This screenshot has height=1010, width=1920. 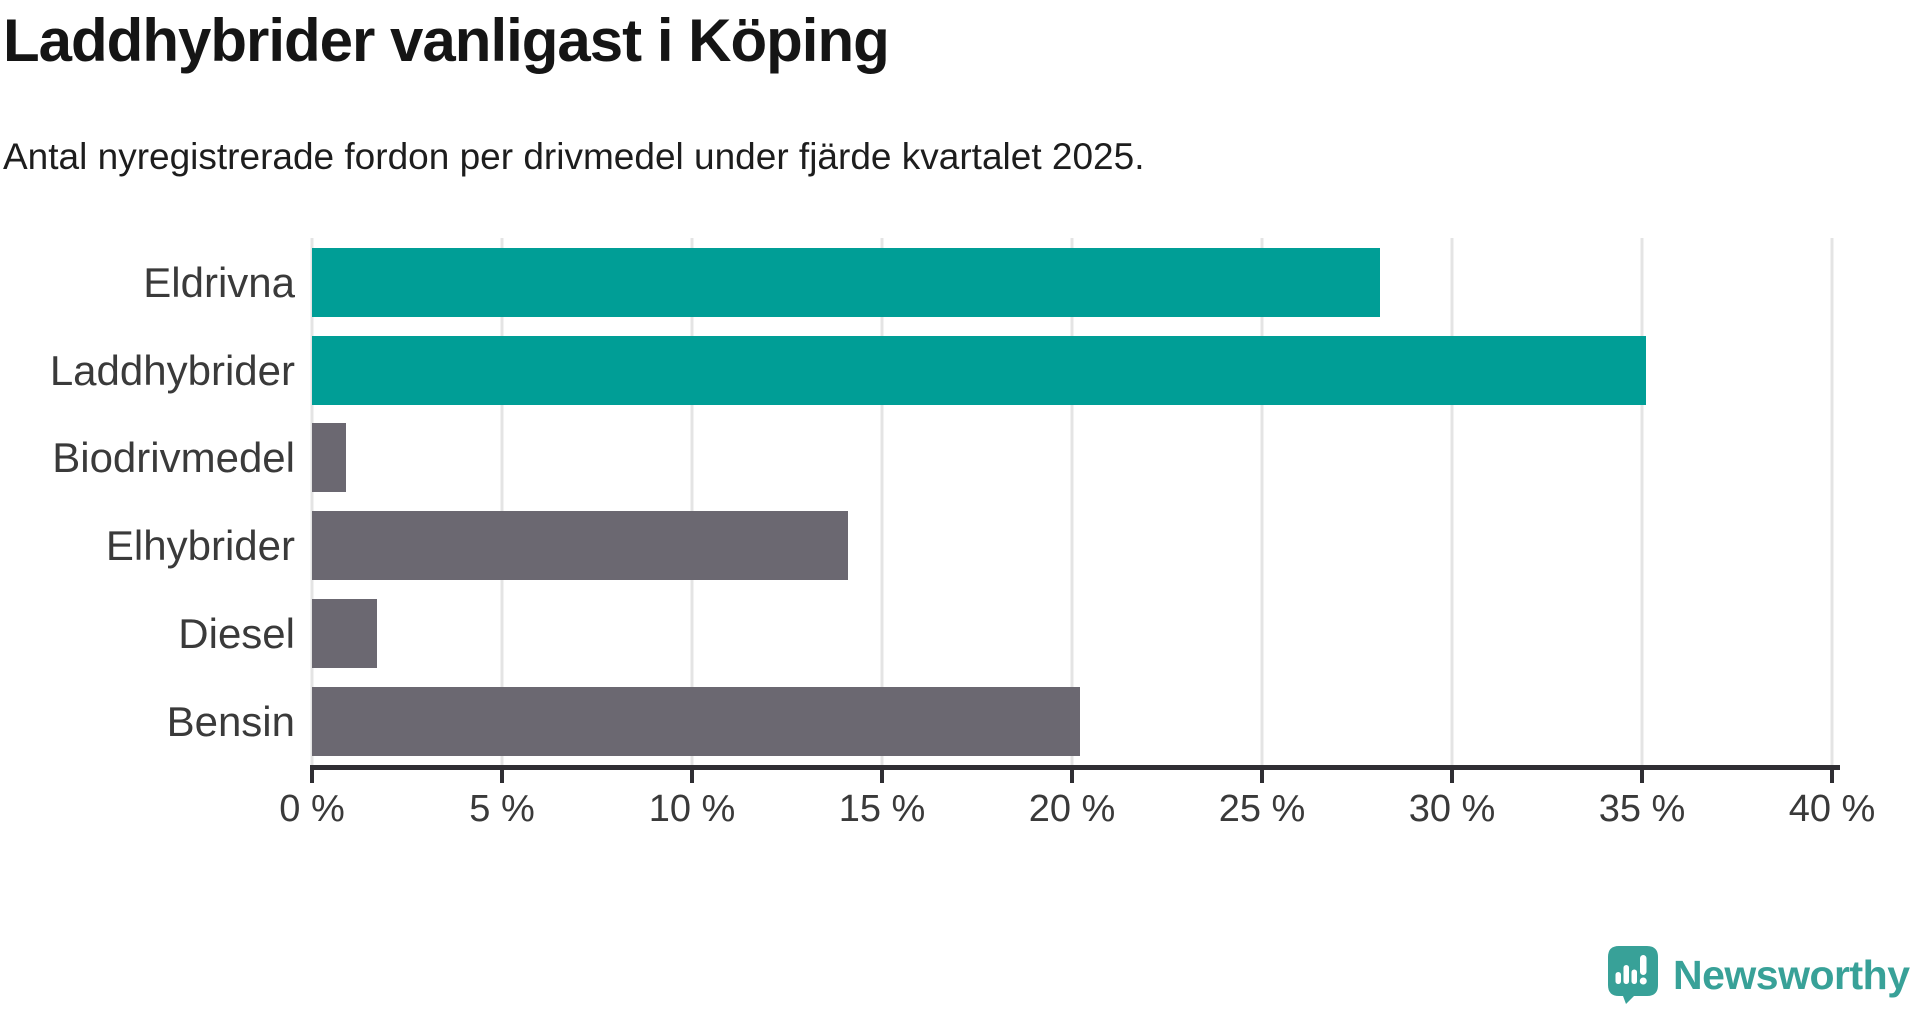 What do you see at coordinates (696, 721) in the screenshot?
I see `bar-bensin` at bounding box center [696, 721].